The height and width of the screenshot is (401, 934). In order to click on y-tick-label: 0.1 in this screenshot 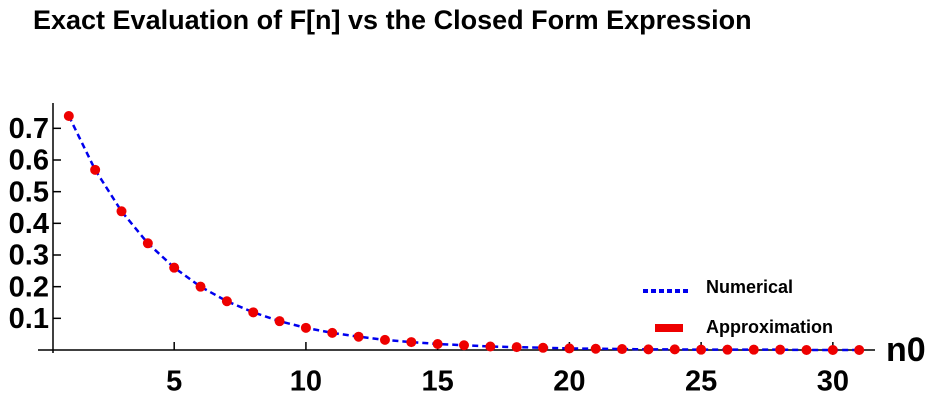, I will do `click(29, 319)`.